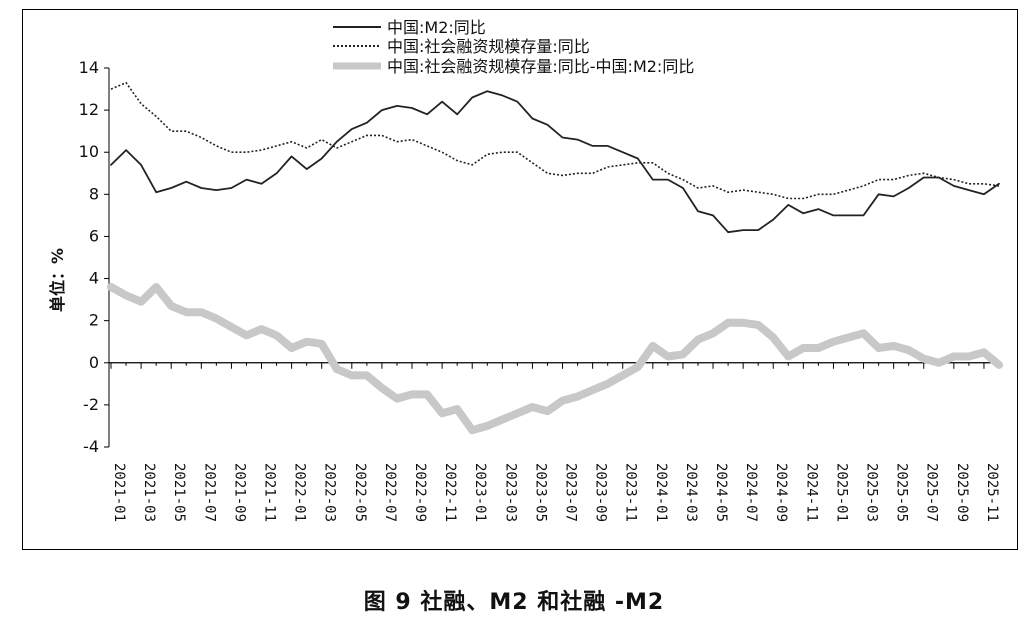 This screenshot has height=636, width=1028. I want to click on x-tick-label: 2022-03, so click(330, 492).